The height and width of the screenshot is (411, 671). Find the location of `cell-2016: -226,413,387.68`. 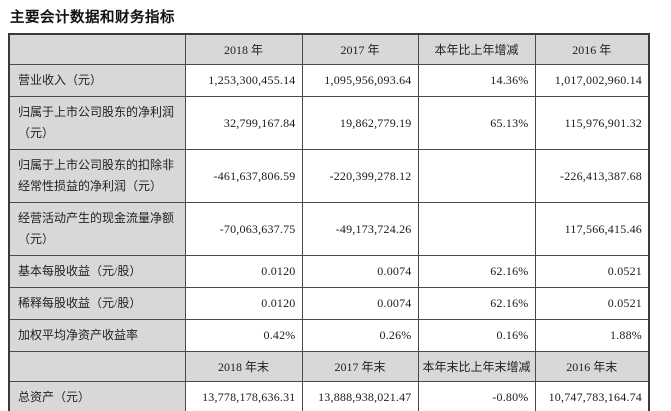

cell-2016: -226,413,387.68 is located at coordinates (592, 176).